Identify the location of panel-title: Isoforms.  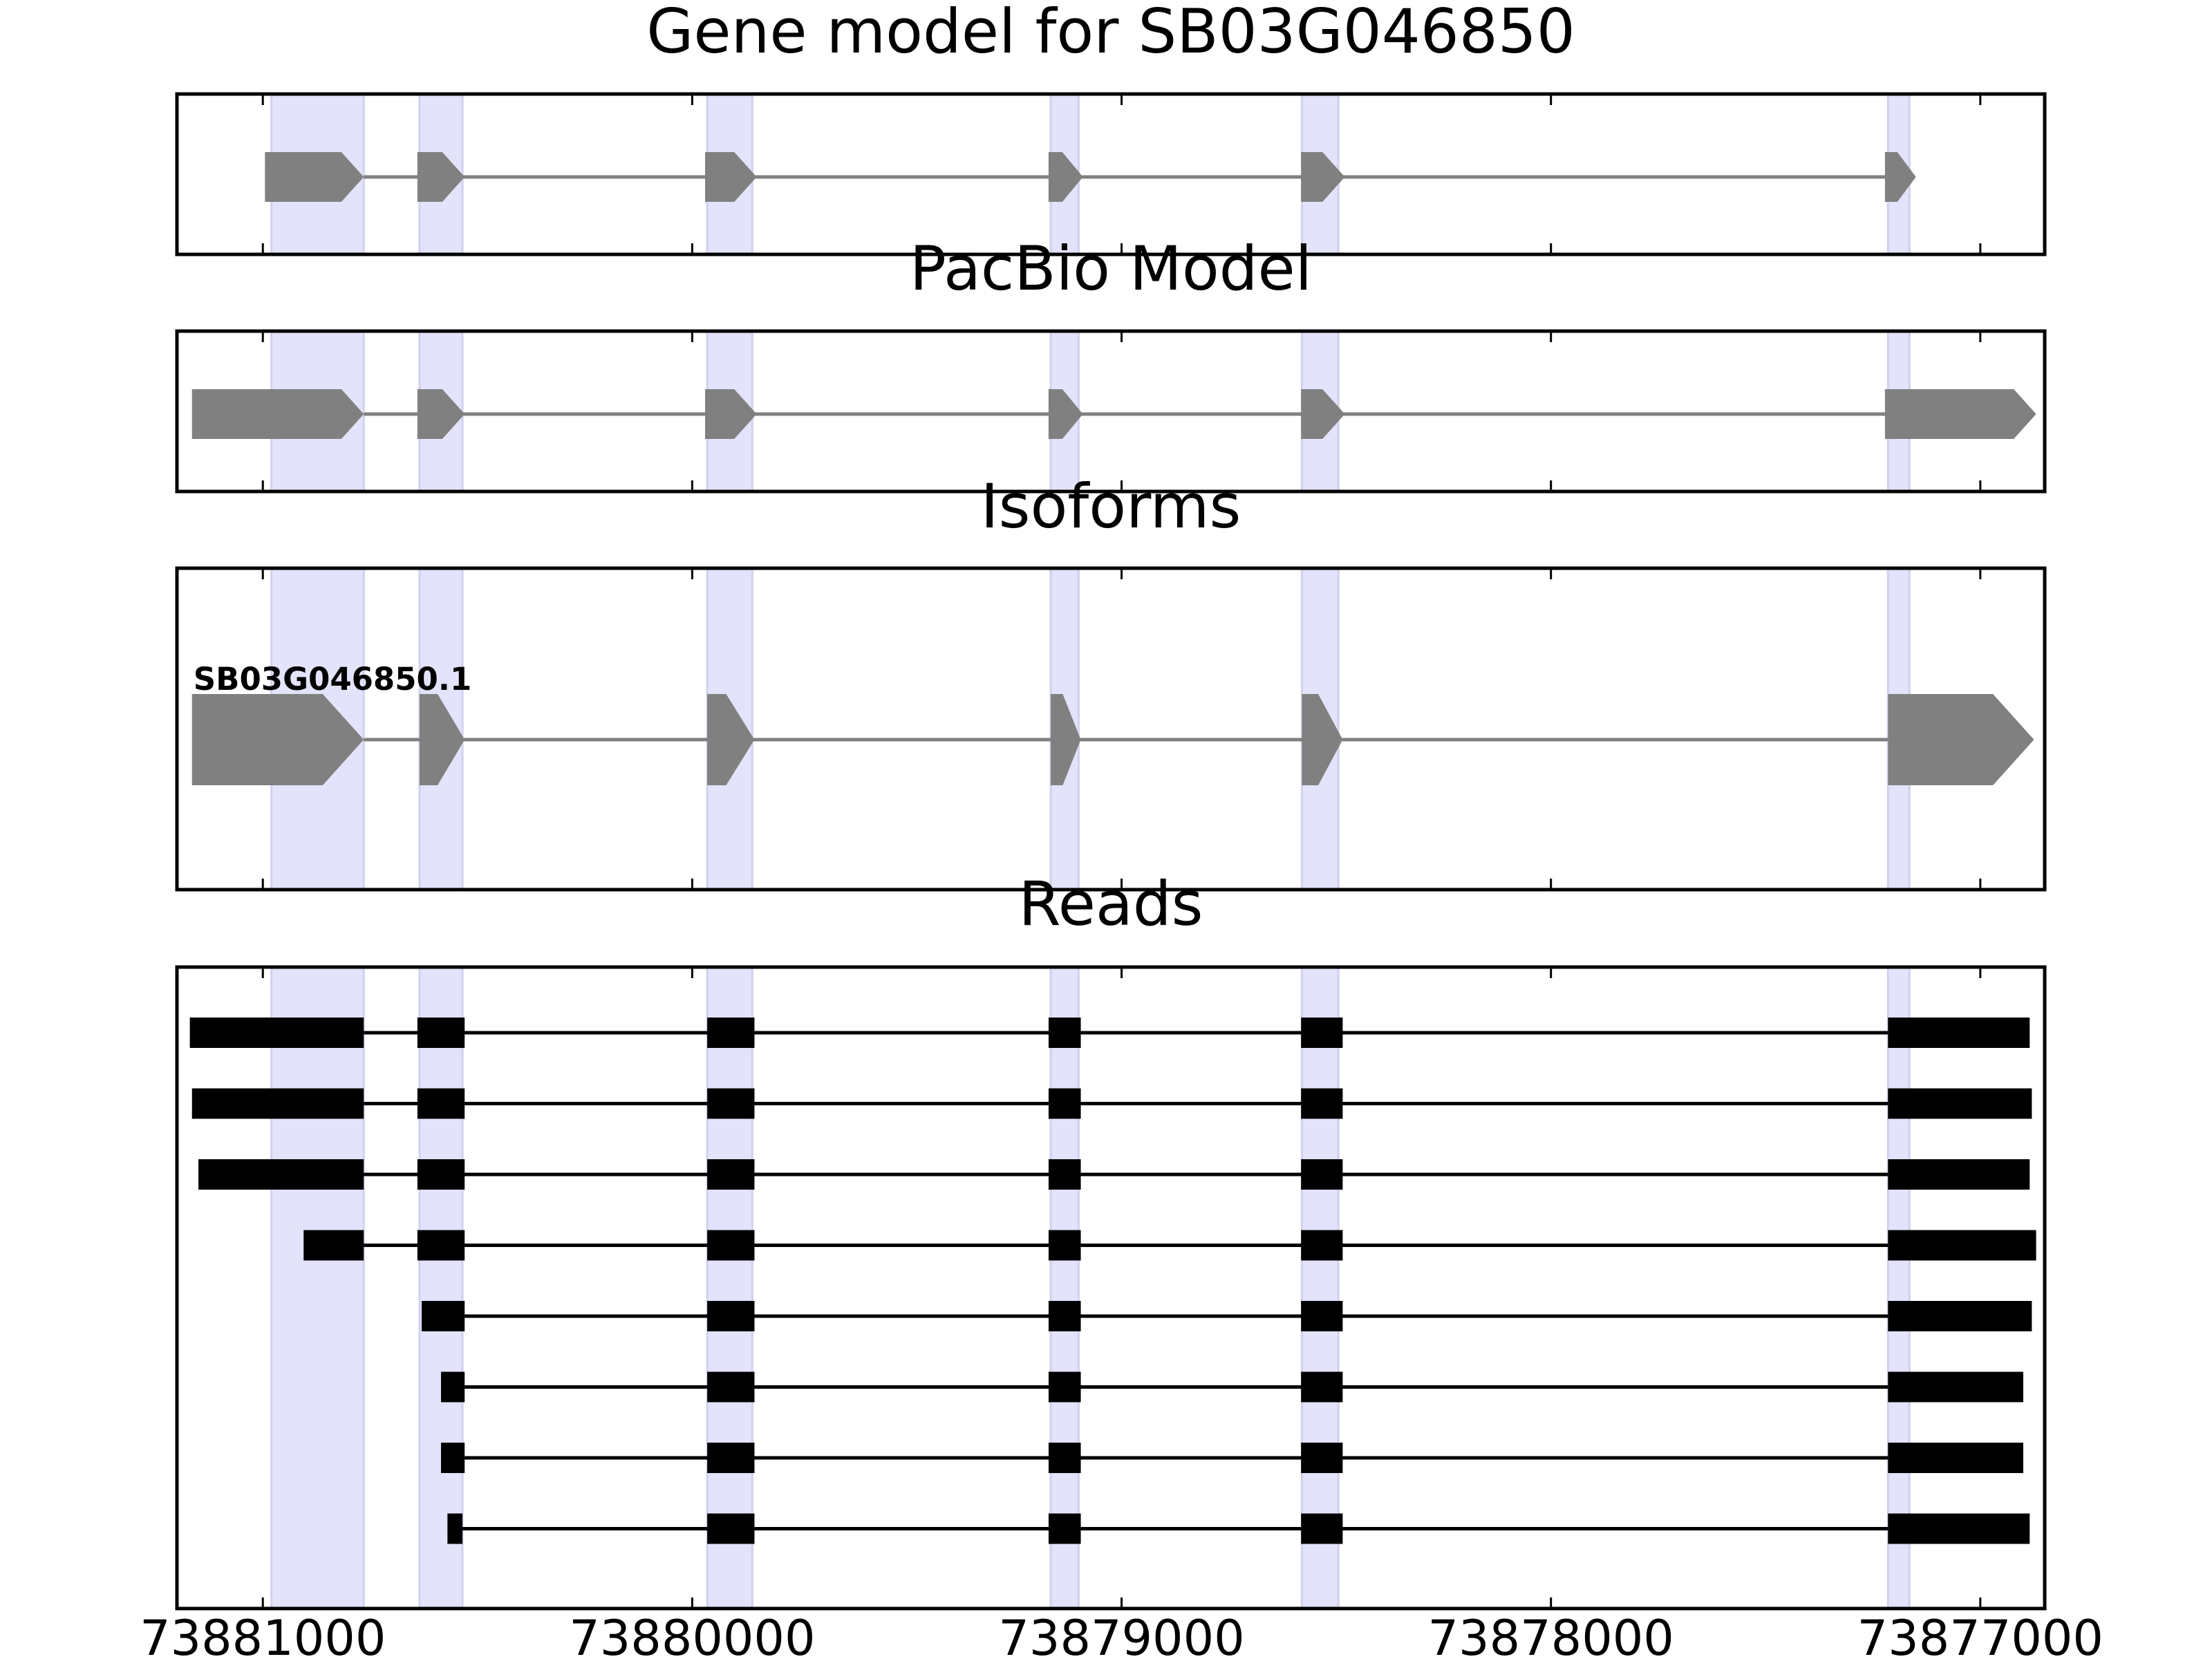
(1111, 507).